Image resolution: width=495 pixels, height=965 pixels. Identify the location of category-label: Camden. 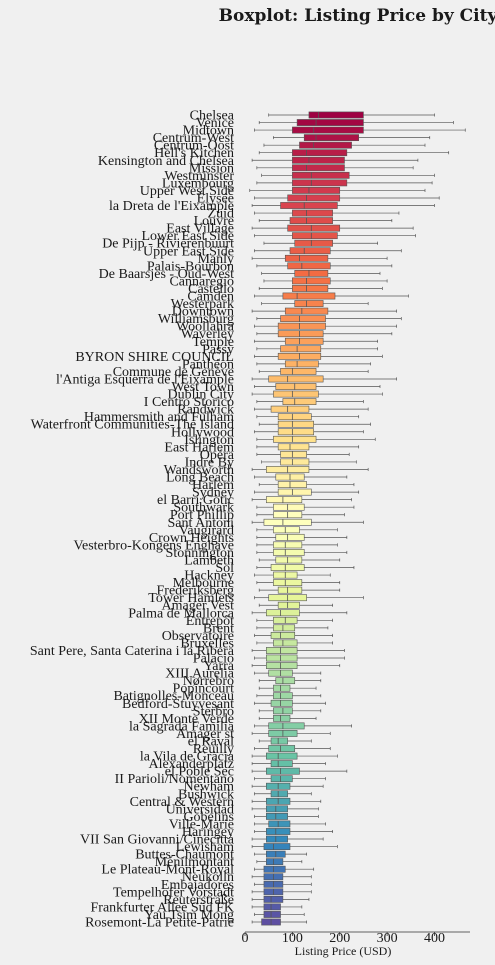
(210, 297).